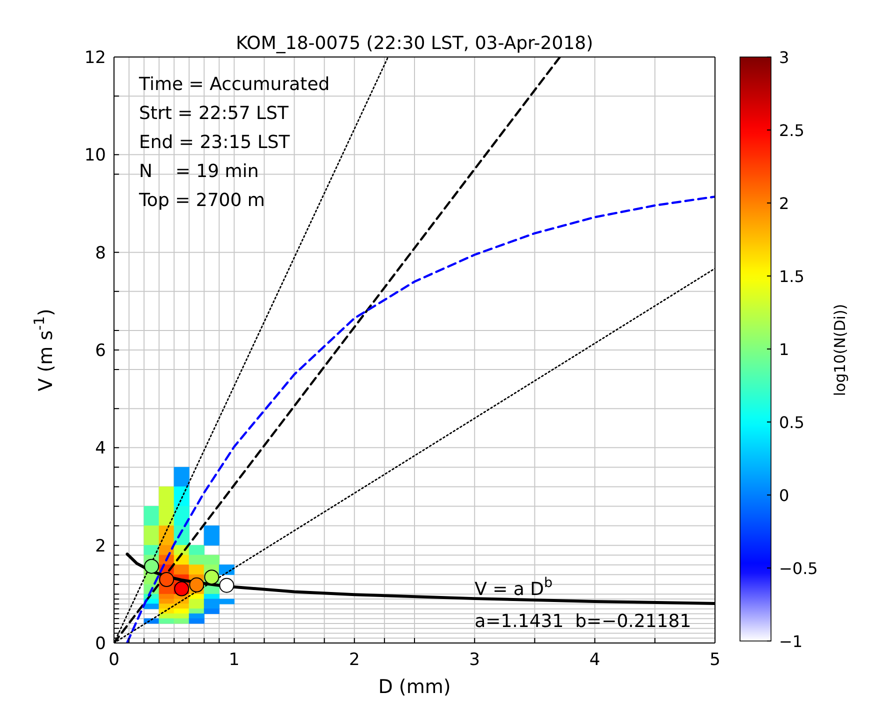  I want to click on color-bar-label: 1, so click(784, 349).